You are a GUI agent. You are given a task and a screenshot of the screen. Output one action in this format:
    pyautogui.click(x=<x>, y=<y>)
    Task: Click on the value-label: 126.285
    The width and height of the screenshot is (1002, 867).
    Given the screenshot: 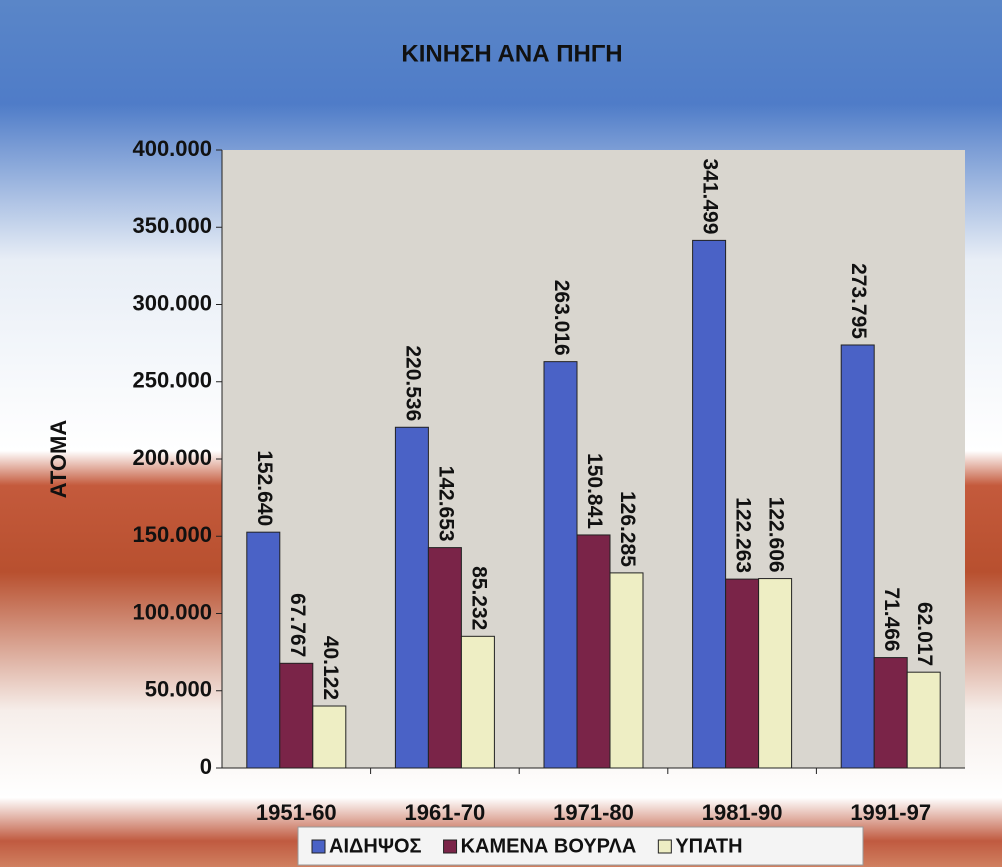 What is the action you would take?
    pyautogui.click(x=627, y=529)
    